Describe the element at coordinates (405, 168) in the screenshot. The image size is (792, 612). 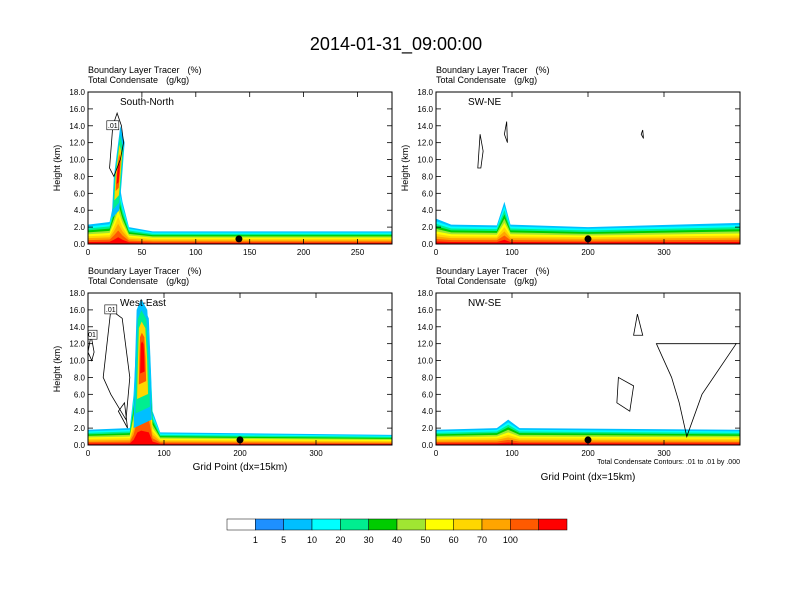
I see `y-axis-label: Height (km)` at that location.